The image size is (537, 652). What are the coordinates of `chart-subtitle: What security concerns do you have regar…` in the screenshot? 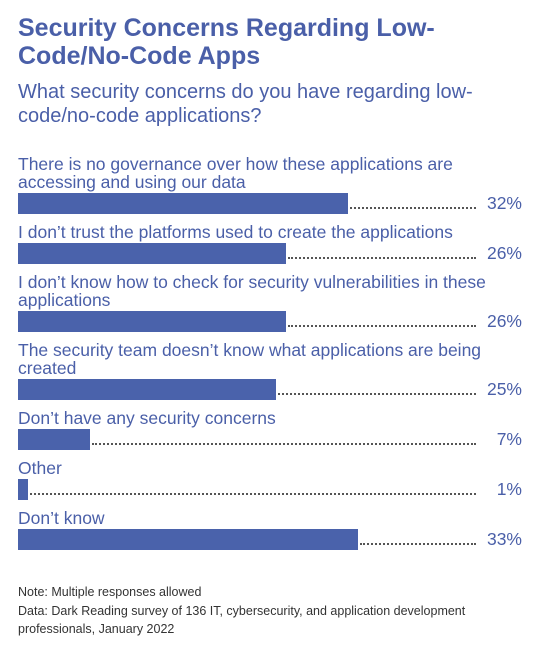 It's located at (245, 104).